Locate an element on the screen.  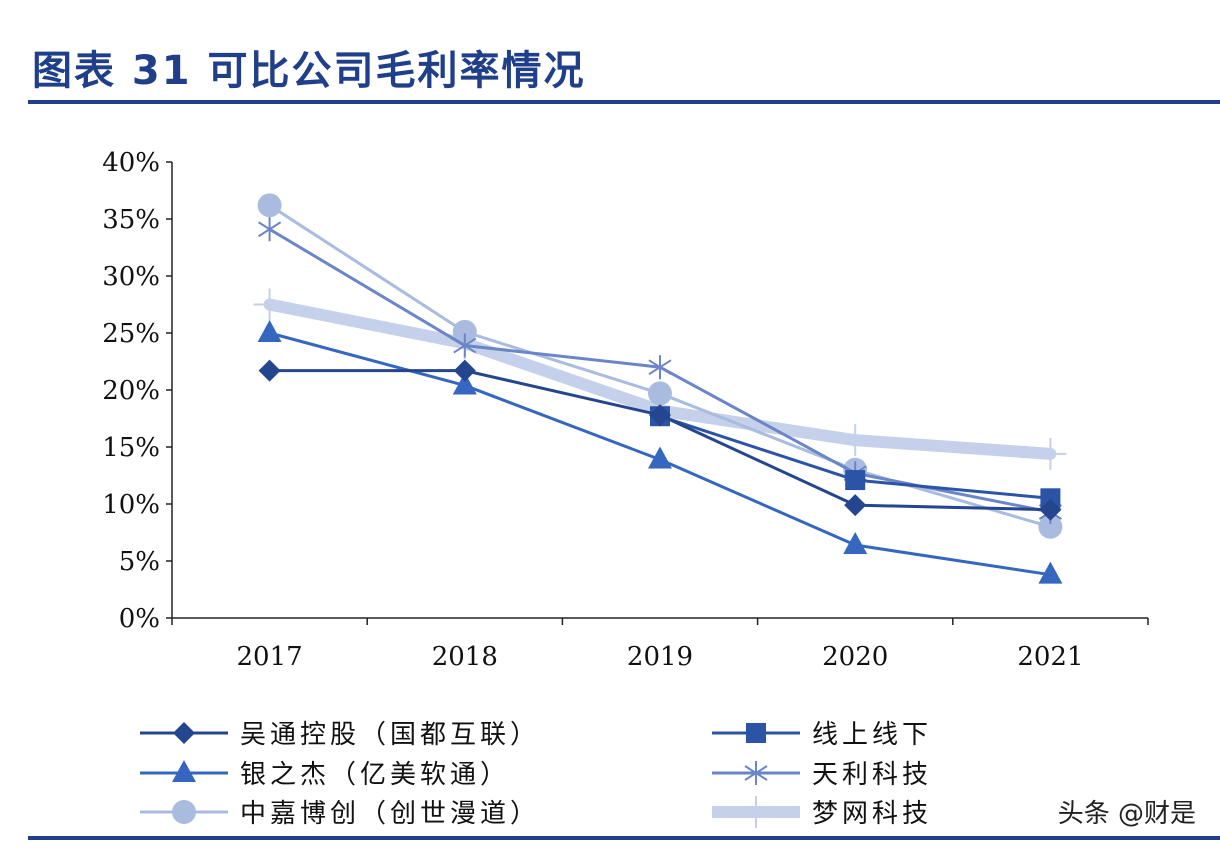
legend-item: 吴通控股（国都互联） is located at coordinates (340, 735).